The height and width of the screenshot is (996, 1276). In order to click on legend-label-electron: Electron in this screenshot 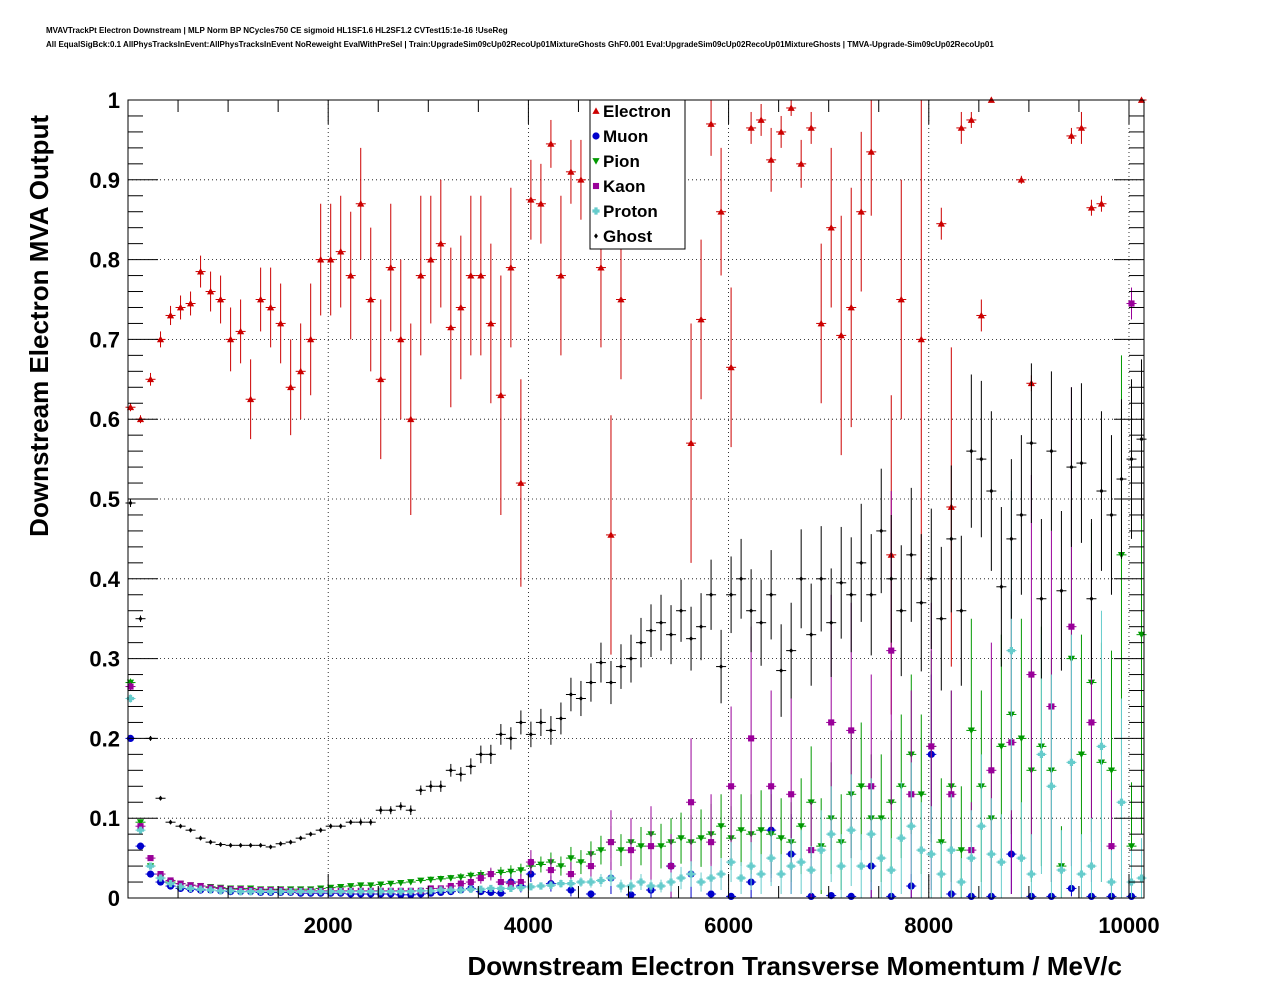, I will do `click(637, 111)`.